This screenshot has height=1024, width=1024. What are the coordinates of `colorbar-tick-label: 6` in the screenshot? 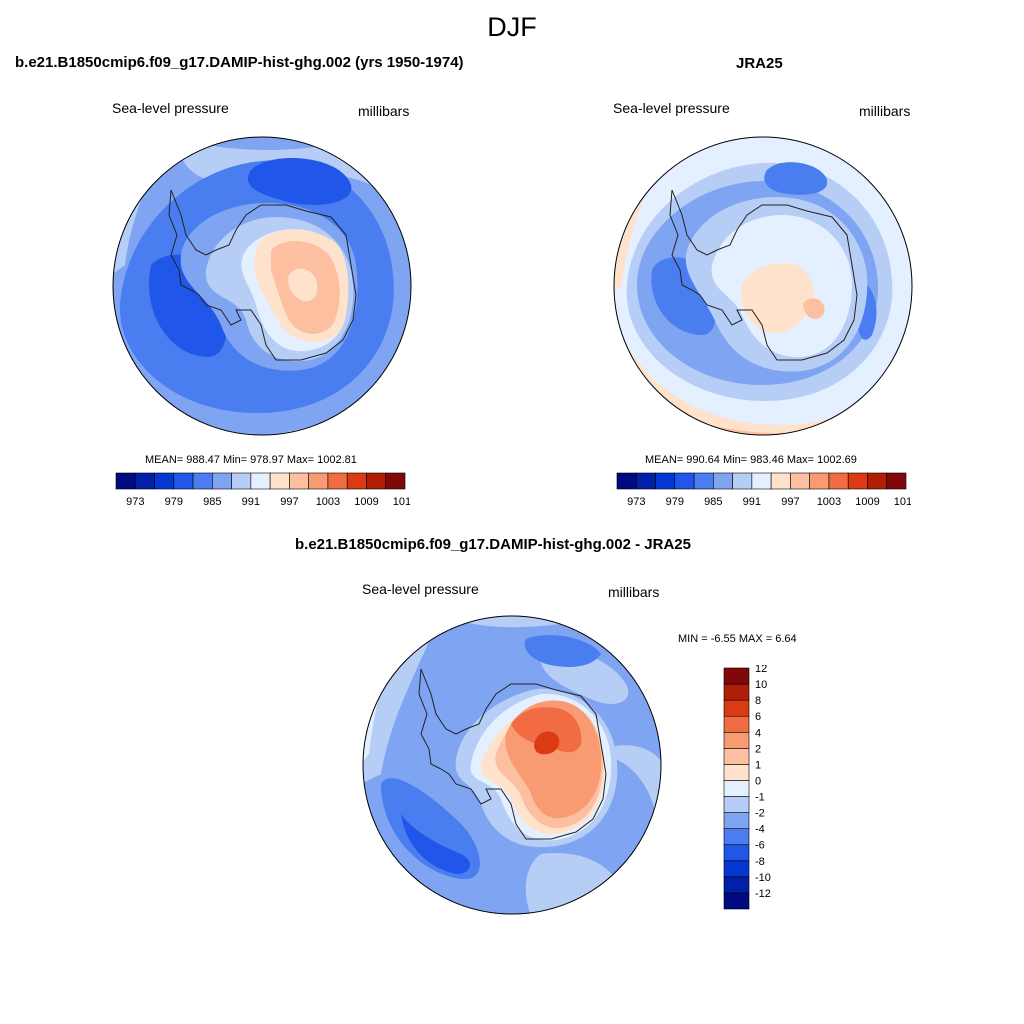 It's located at (758, 717).